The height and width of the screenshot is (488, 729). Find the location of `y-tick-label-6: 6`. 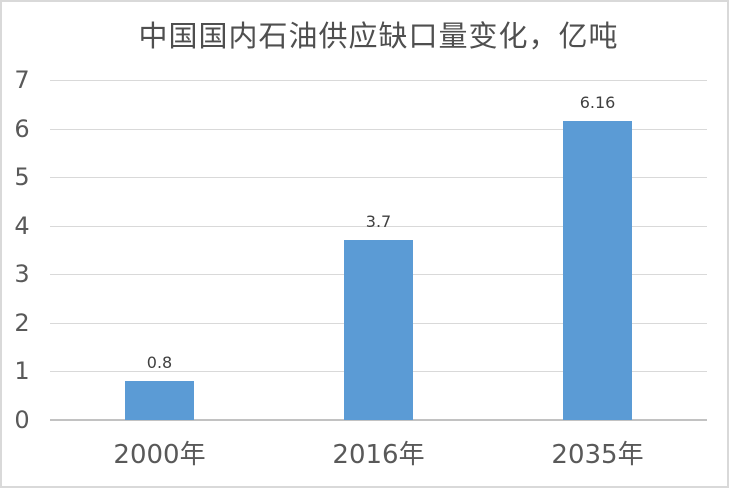

y-tick-label-6: 6 is located at coordinates (22, 128).